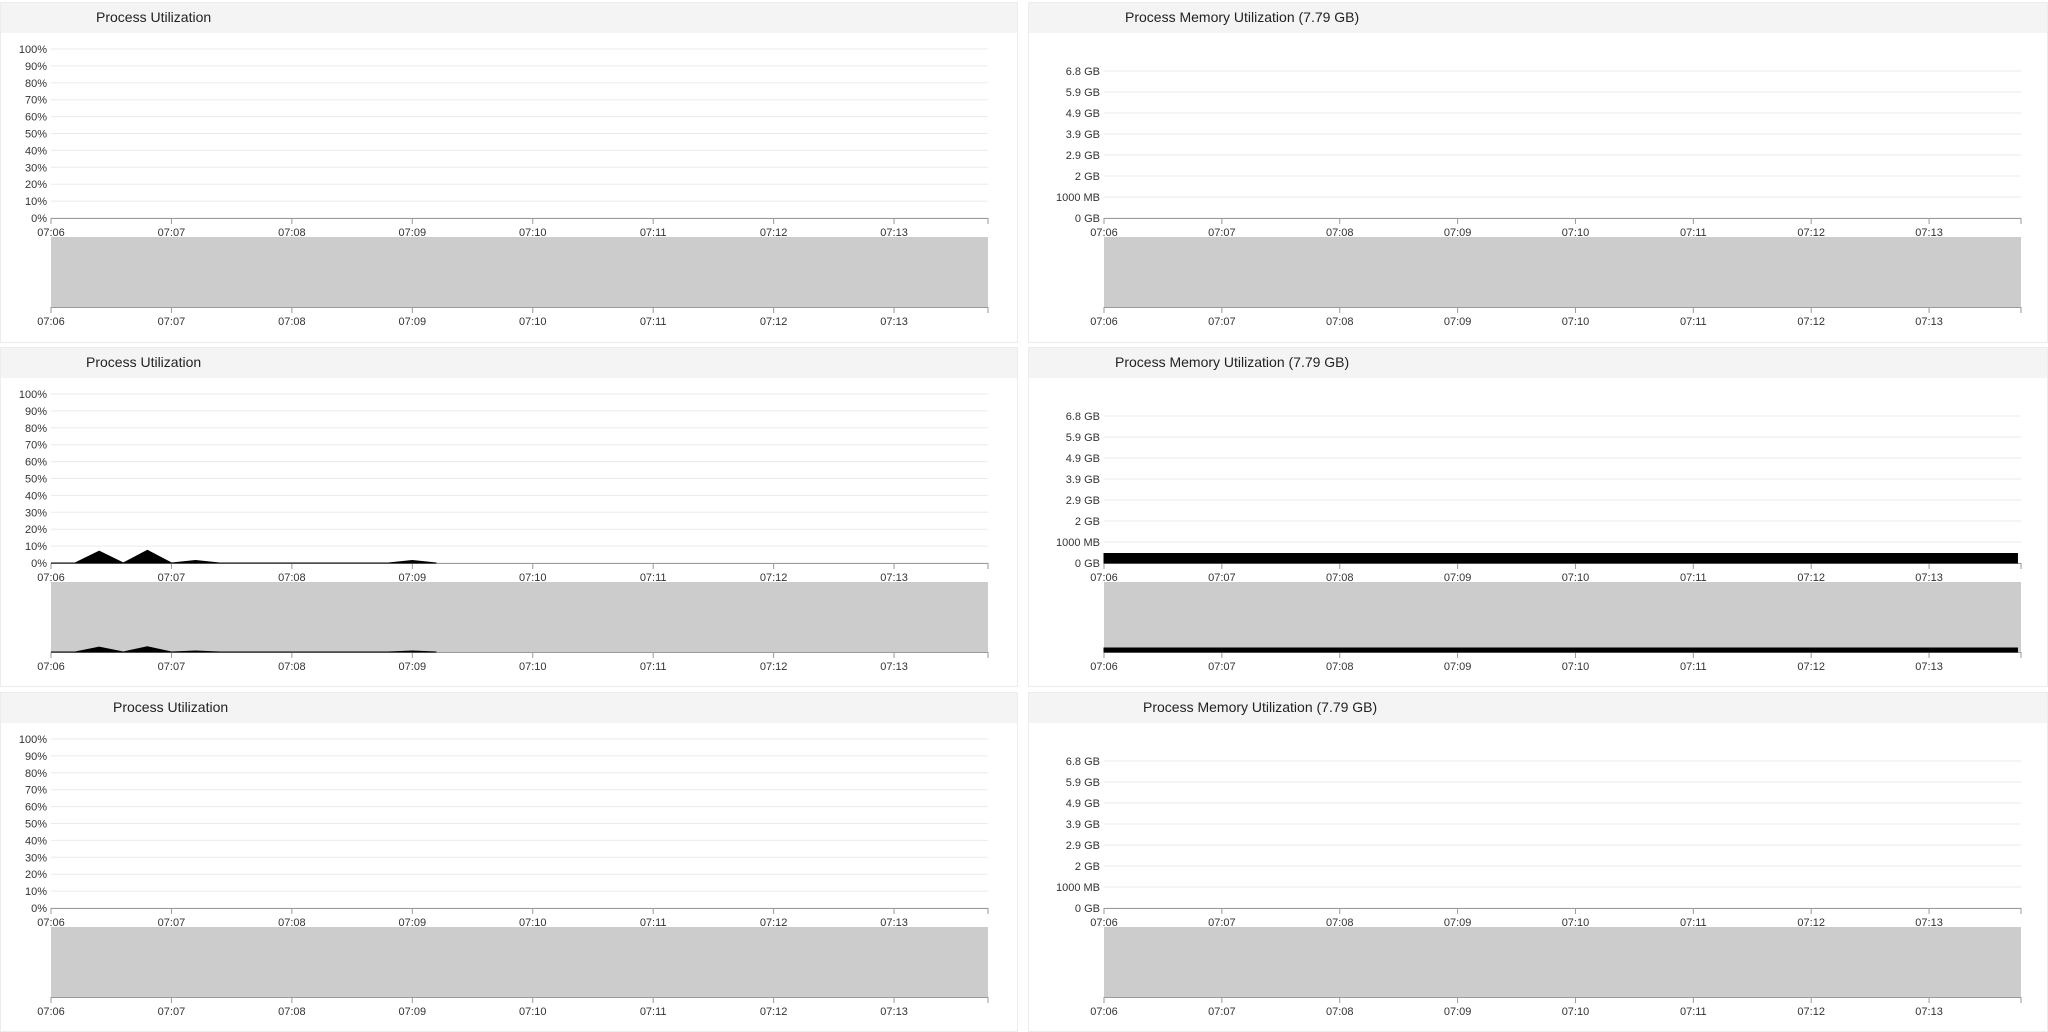 The height and width of the screenshot is (1032, 2048). Describe the element at coordinates (36, 185) in the screenshot. I see `y-tick-label: 20%` at that location.